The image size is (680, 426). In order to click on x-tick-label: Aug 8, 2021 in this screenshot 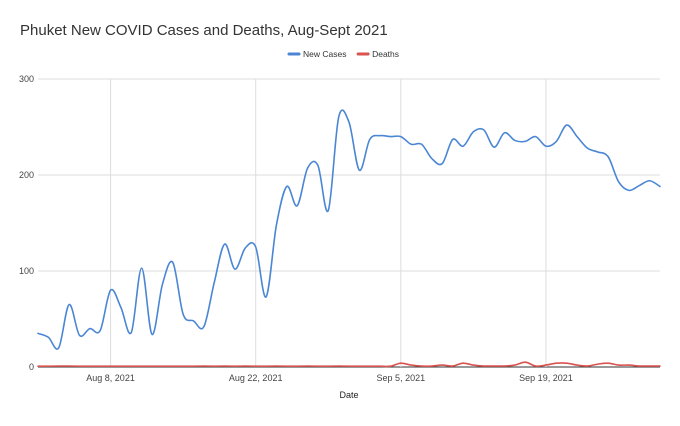, I will do `click(110, 378)`.